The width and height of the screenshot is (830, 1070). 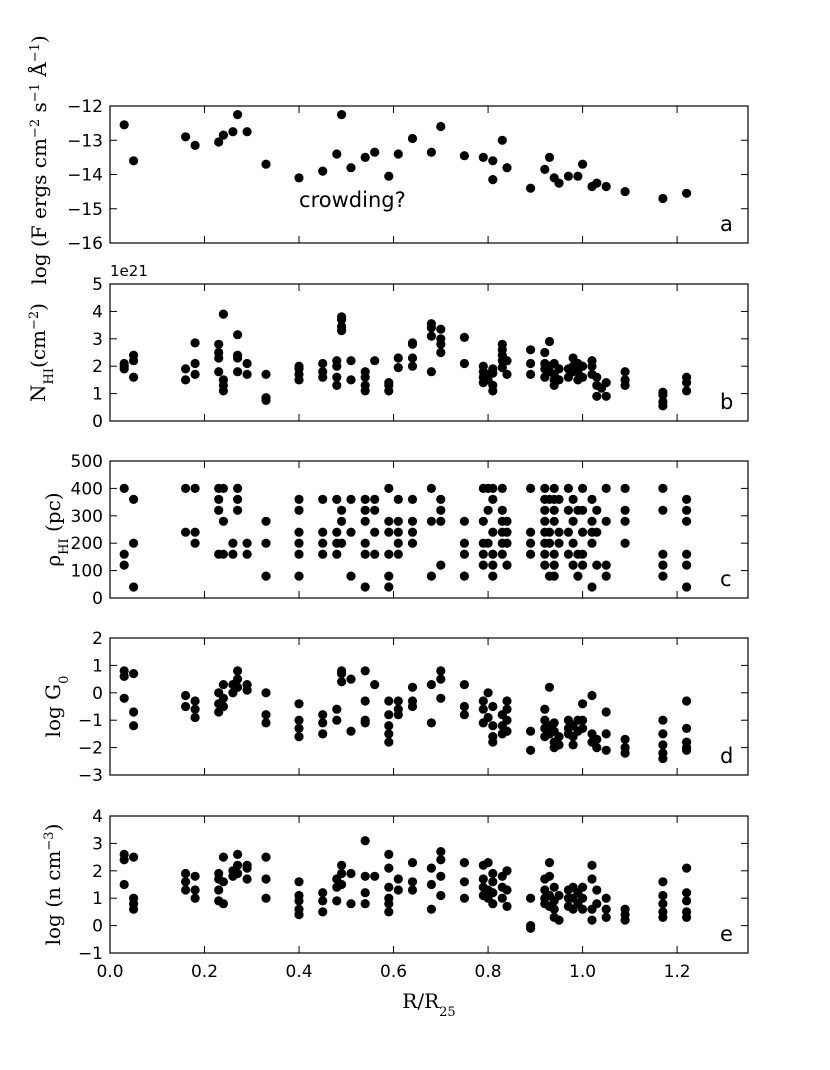 I want to click on x-tick-label: 1.2, so click(x=677, y=972).